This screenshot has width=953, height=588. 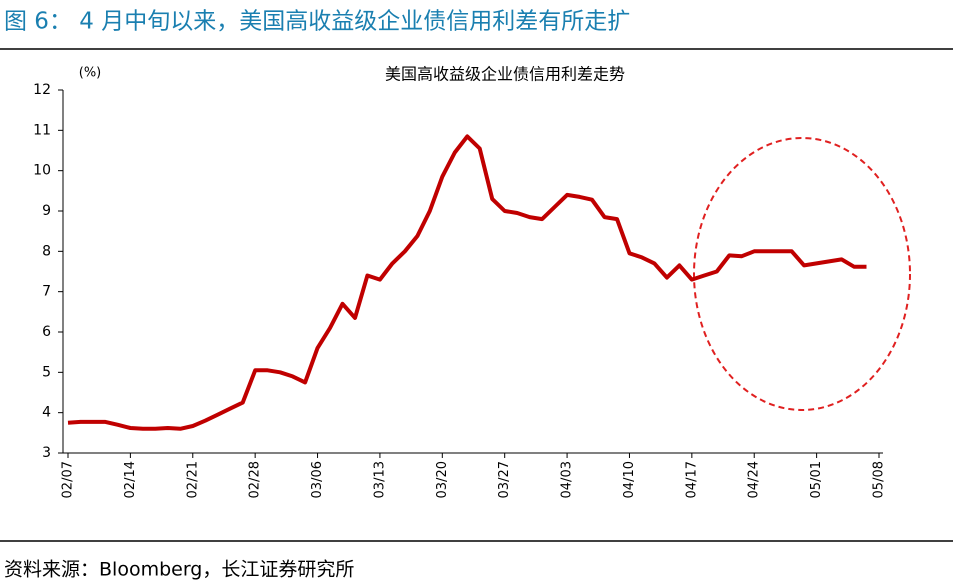 What do you see at coordinates (255, 479) in the screenshot?
I see `x-tick-label: 02/28` at bounding box center [255, 479].